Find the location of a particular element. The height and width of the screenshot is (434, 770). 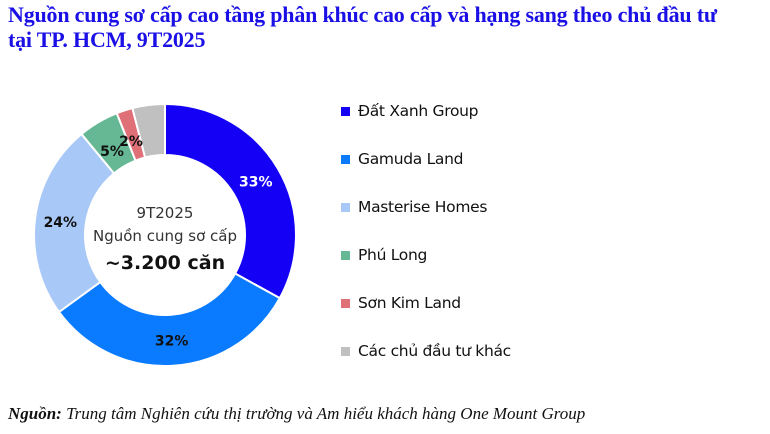

legend-item: Các chủ đầu tư khác is located at coordinates (426, 351).